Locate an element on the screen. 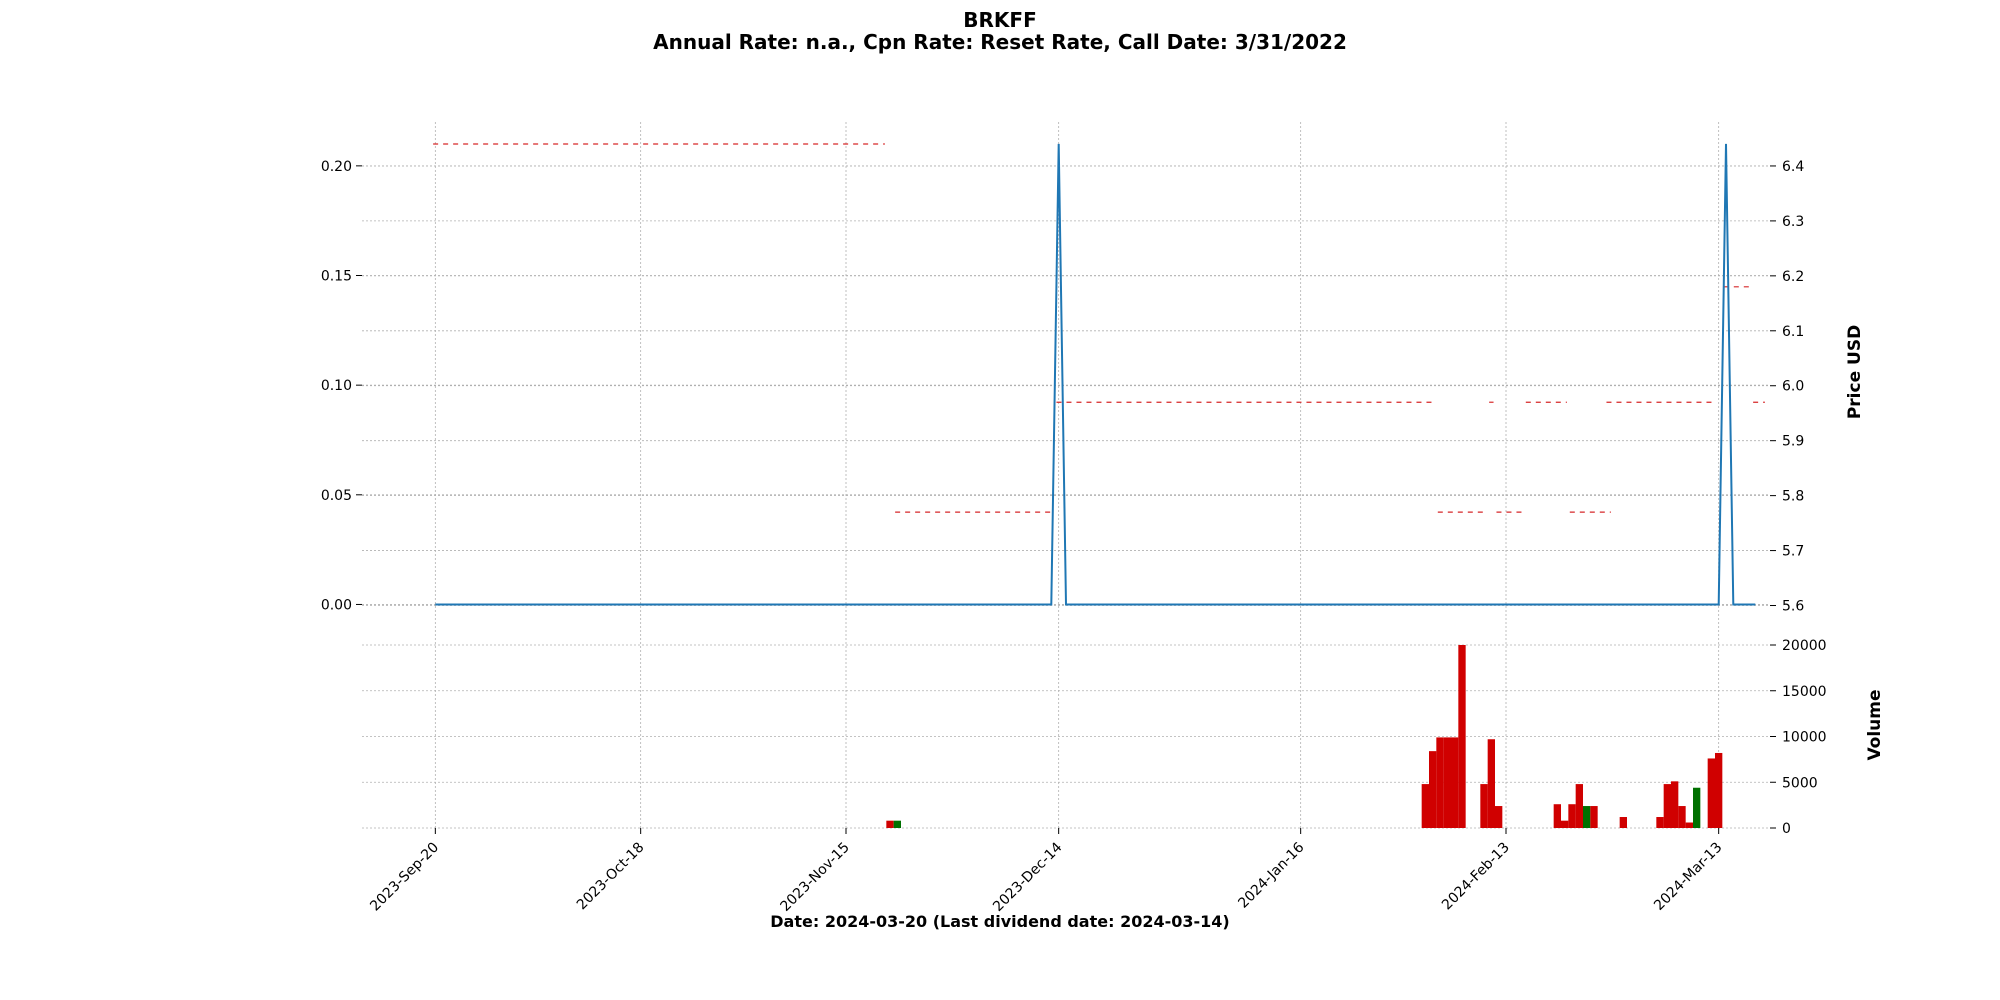  chart-title: BRKFF is located at coordinates (1000, 20).